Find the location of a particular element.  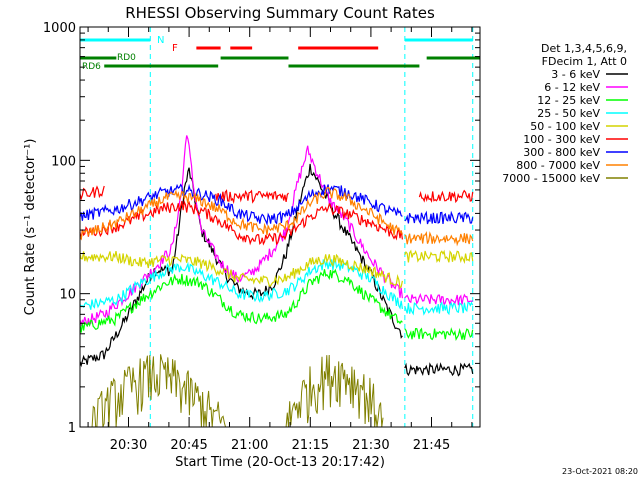

x-tick-label: 21:30 is located at coordinates (370, 445).